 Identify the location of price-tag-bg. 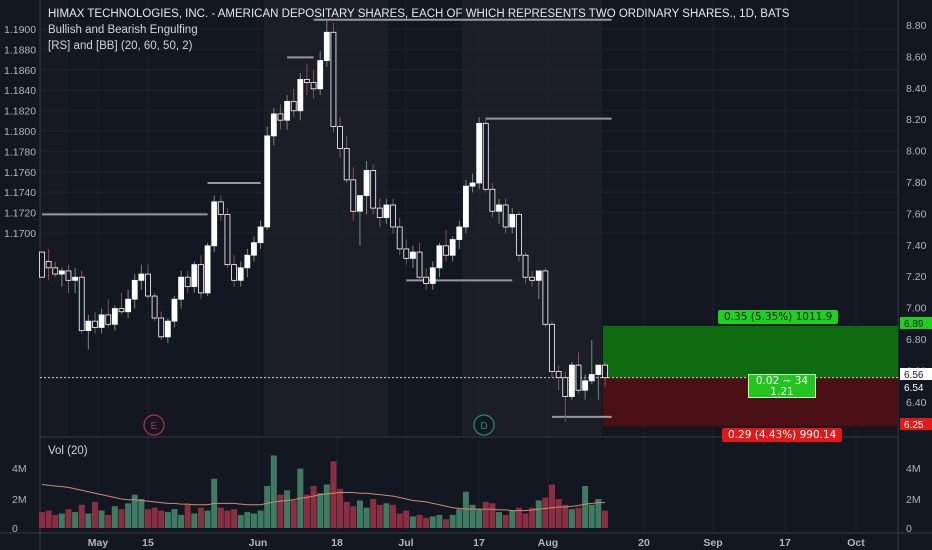
(916, 424).